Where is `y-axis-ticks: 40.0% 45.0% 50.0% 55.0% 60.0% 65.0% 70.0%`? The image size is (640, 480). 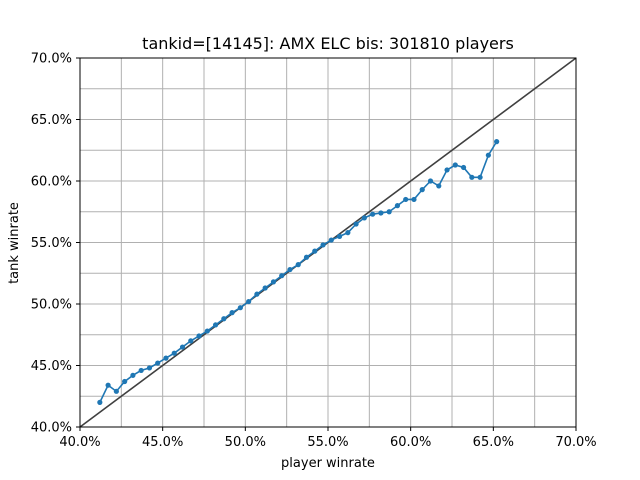
y-axis-ticks: 40.0% 45.0% 50.0% 55.0% 60.0% 65.0% 70.0% is located at coordinates (55, 244).